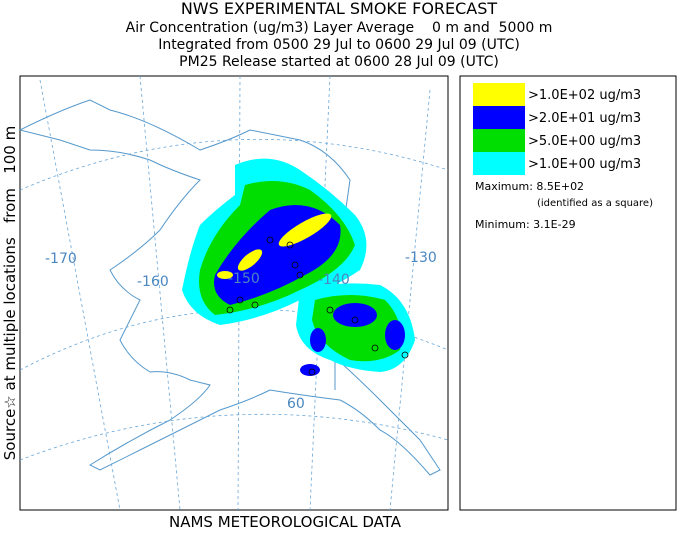 The height and width of the screenshot is (536, 678). What do you see at coordinates (298, 267) in the screenshot?
I see `smoke` at bounding box center [298, 267].